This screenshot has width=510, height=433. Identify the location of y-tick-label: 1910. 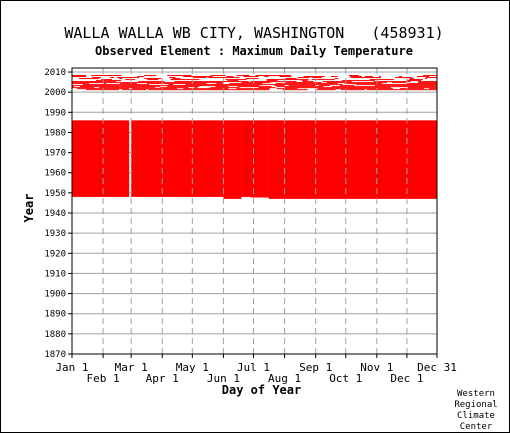
(55, 274).